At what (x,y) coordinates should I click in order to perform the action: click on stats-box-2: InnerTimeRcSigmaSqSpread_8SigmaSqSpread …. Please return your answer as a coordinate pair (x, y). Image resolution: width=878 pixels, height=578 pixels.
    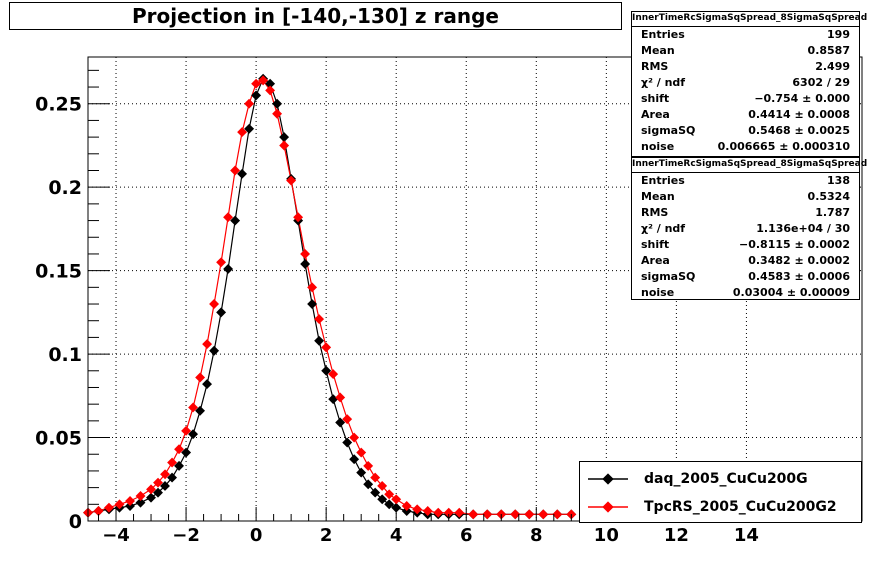
    Looking at the image, I should click on (749, 229).